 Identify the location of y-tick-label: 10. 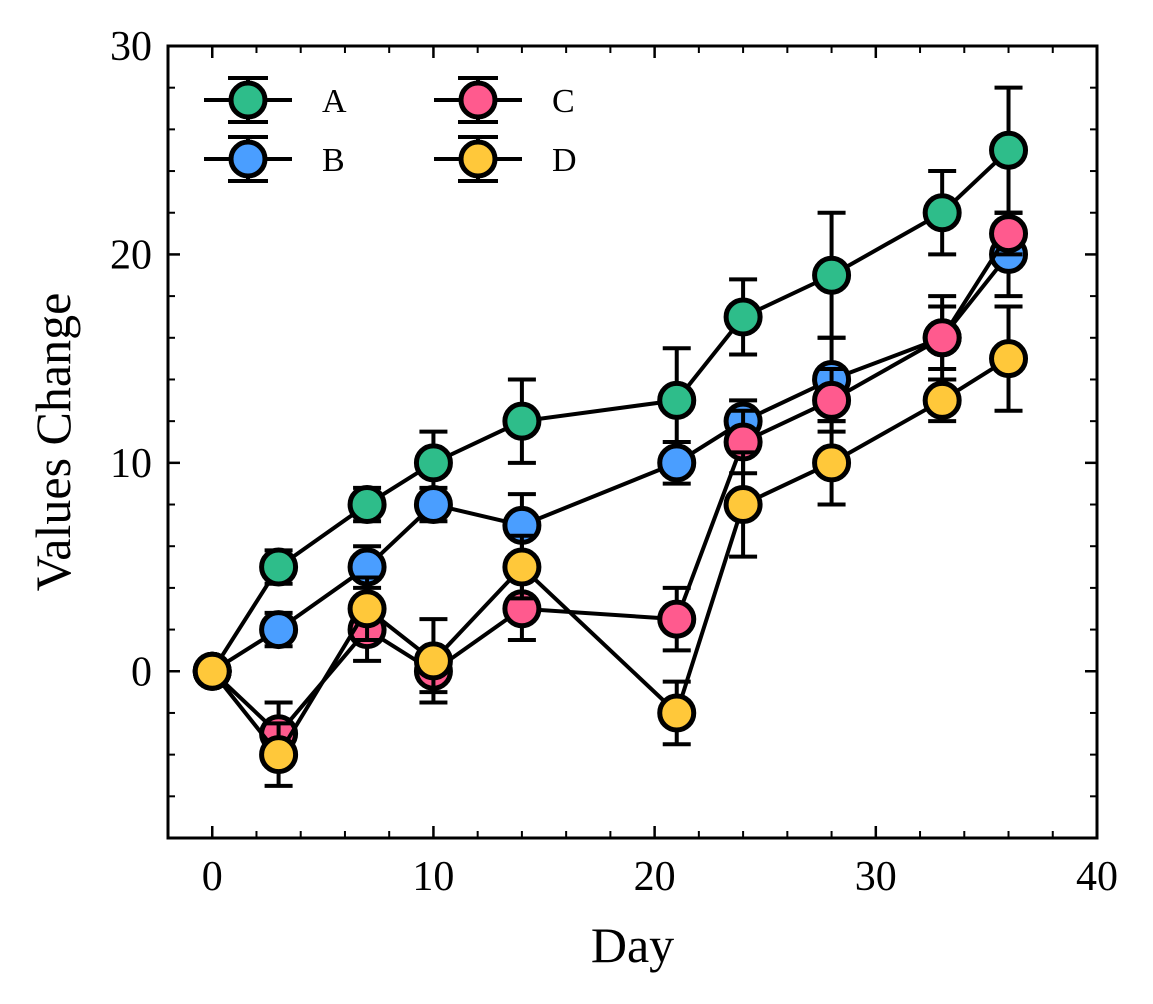
(131, 464).